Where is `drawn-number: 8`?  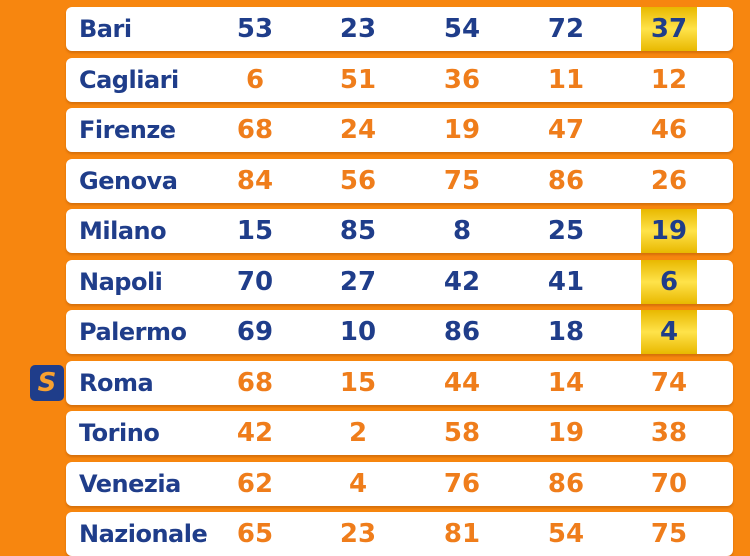 drawn-number: 8 is located at coordinates (462, 231).